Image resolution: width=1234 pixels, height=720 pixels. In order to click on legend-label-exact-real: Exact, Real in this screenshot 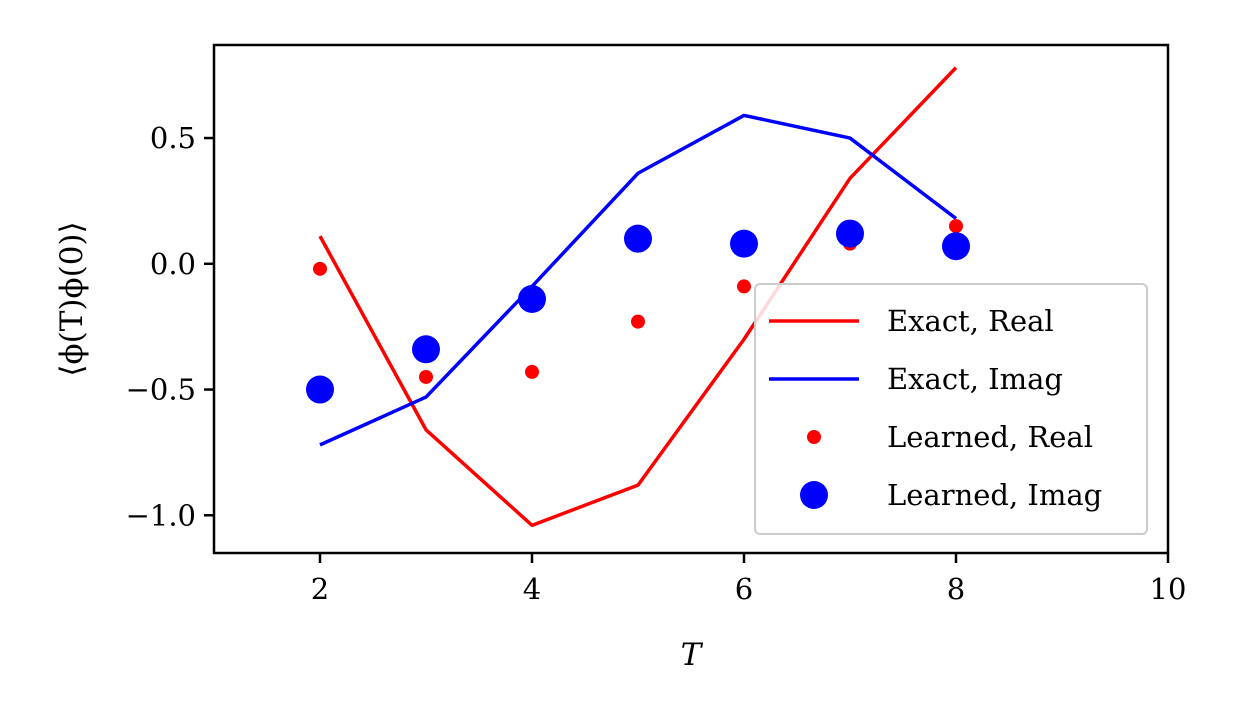, I will do `click(970, 321)`.